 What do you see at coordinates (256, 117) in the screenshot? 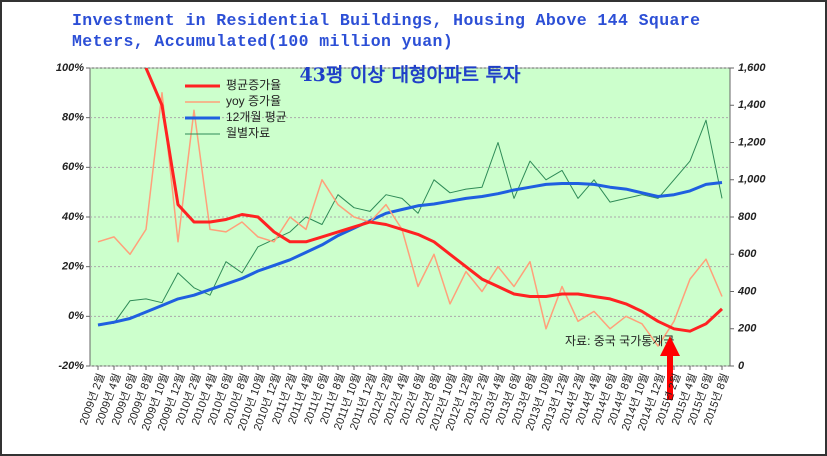
I see `legend-label: 12개월 평균` at bounding box center [256, 117].